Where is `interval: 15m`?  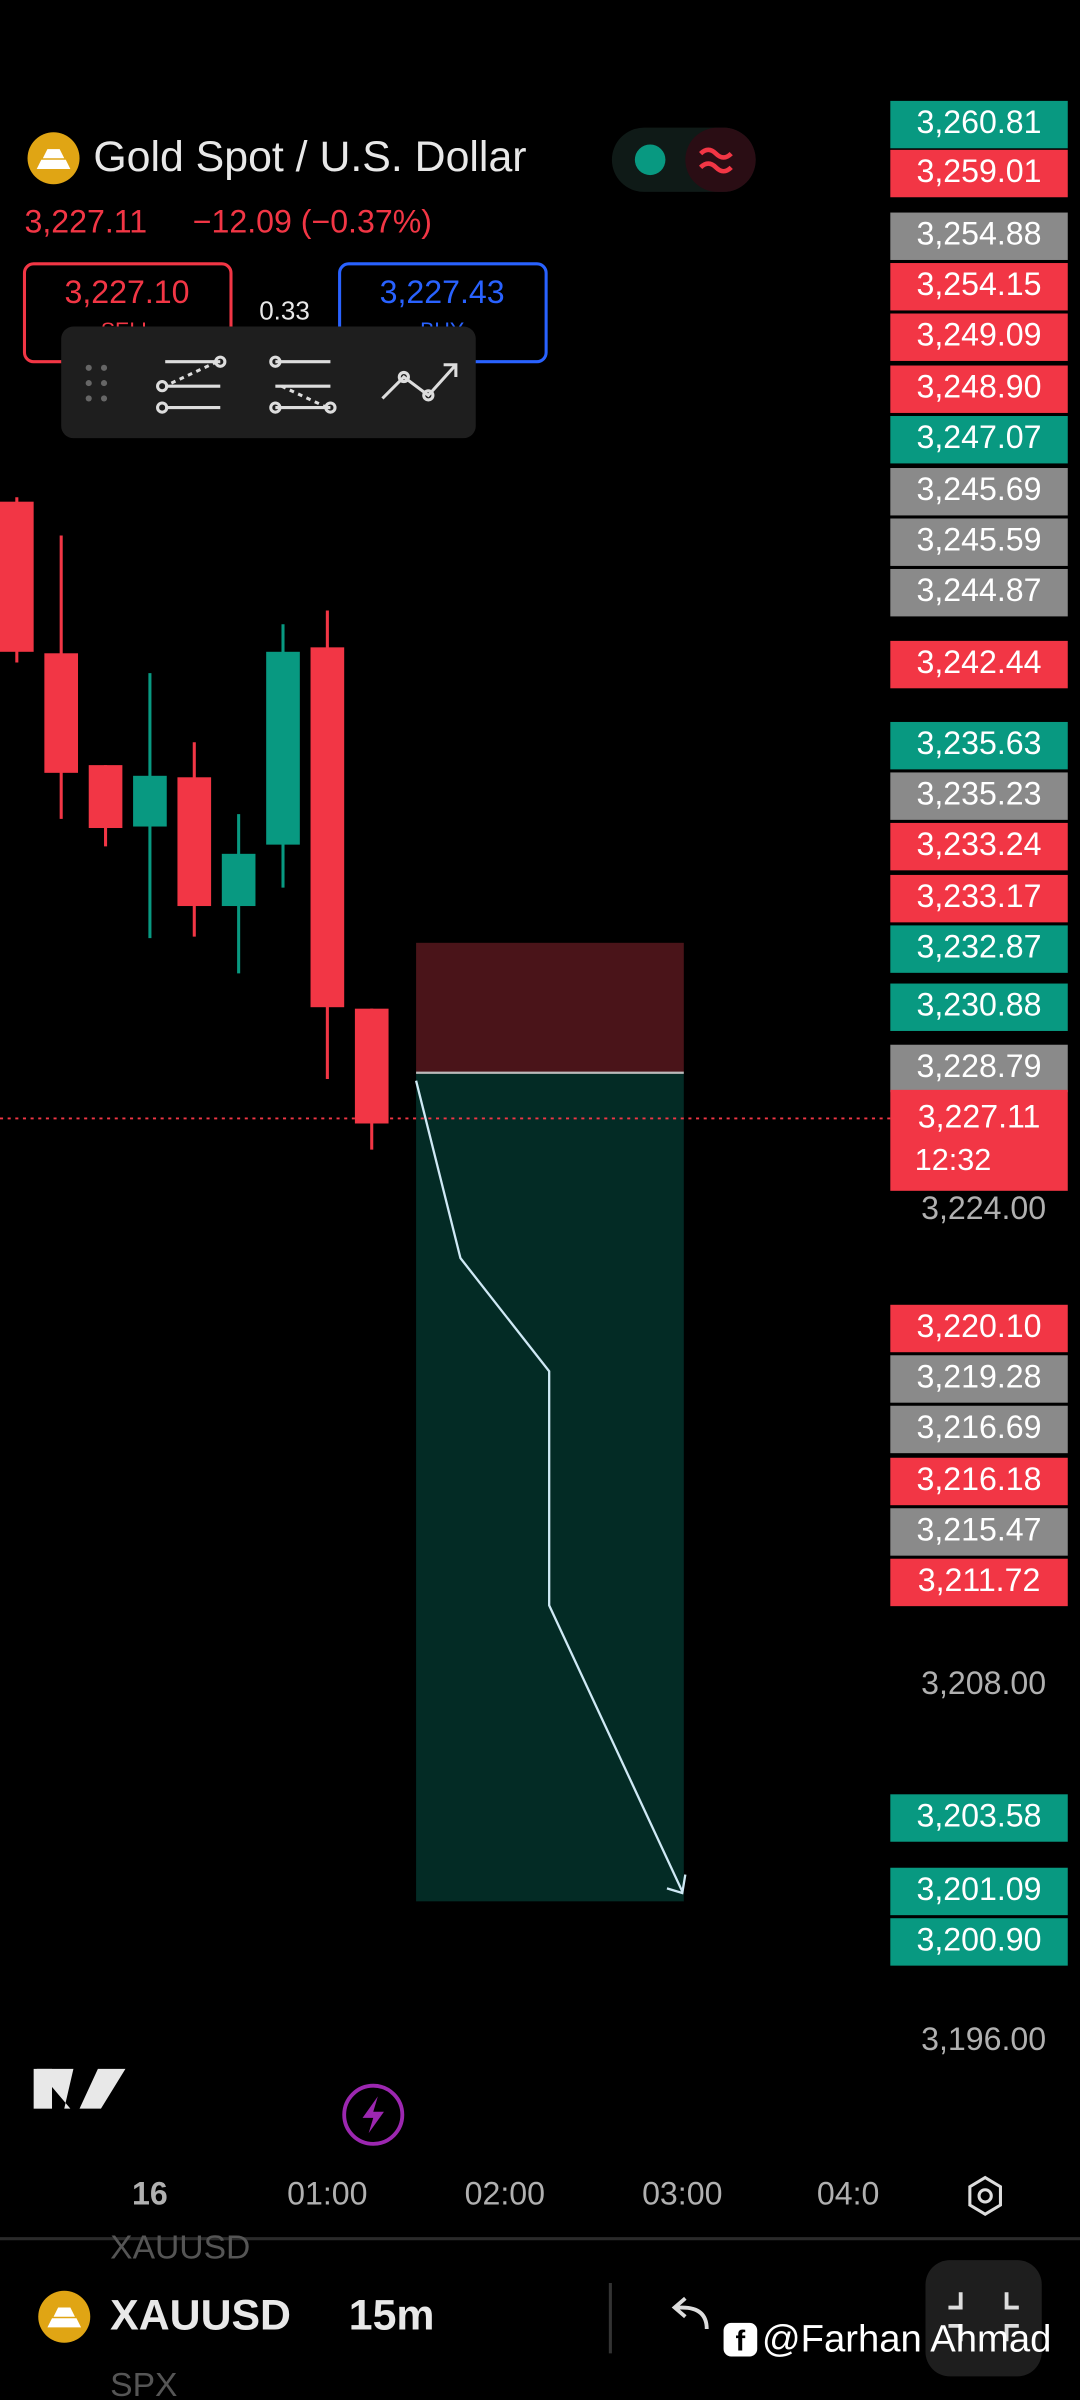
interval: 15m is located at coordinates (392, 2316).